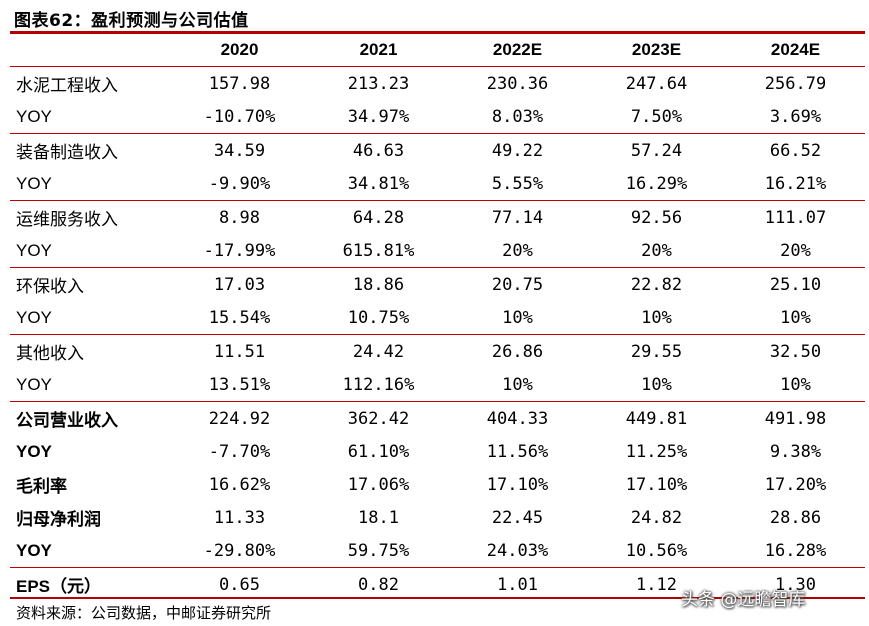 The height and width of the screenshot is (626, 869). What do you see at coordinates (795, 150) in the screenshot?
I see `table-cell: 66.52` at bounding box center [795, 150].